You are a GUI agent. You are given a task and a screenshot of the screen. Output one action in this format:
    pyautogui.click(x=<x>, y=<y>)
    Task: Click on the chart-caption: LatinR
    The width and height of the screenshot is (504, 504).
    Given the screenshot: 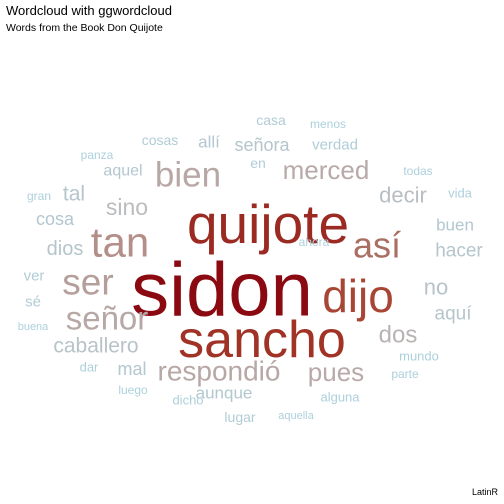 What is the action you would take?
    pyautogui.click(x=484, y=492)
    